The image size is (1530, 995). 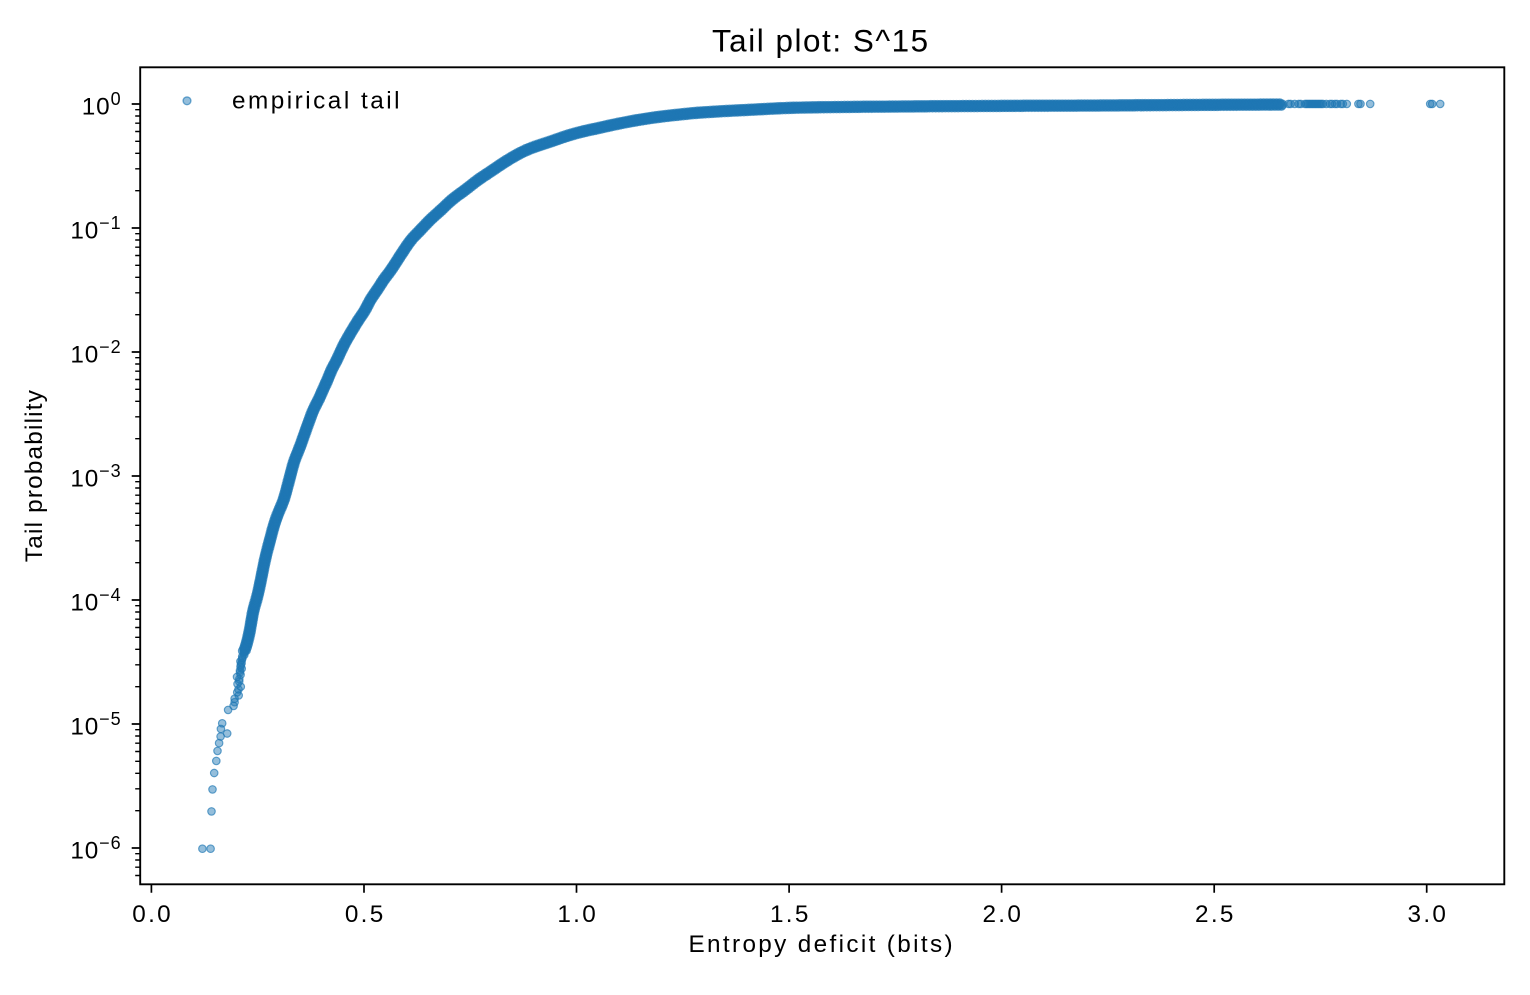 I want to click on svg-text: empirical tail, so click(x=317, y=100).